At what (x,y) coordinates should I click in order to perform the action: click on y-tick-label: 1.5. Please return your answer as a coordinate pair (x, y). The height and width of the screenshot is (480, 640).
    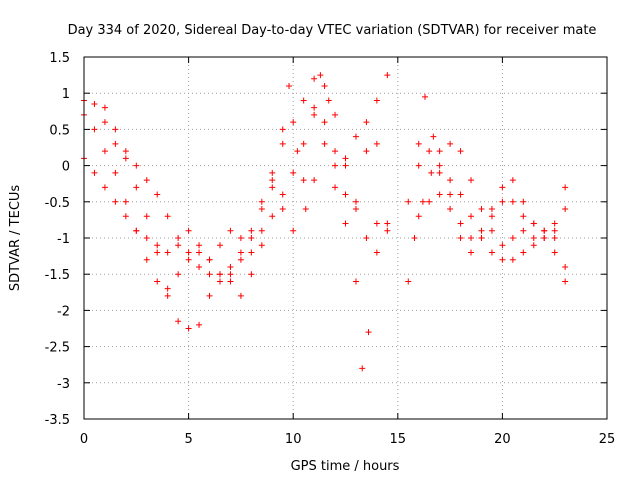
    Looking at the image, I should click on (59, 58).